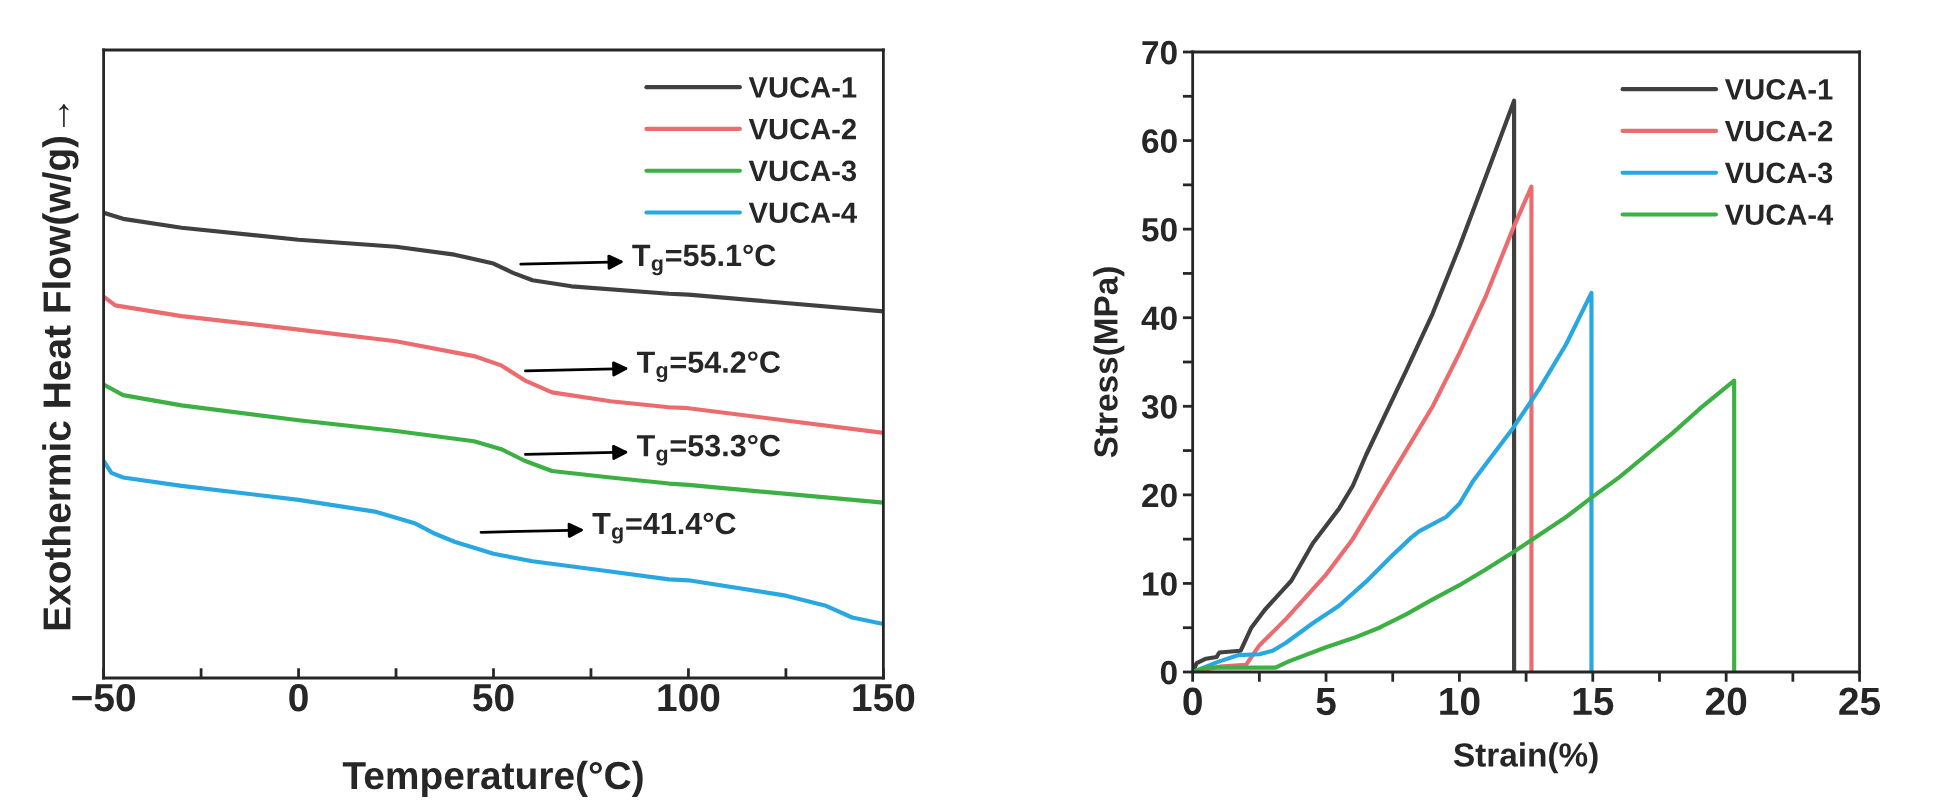  Describe the element at coordinates (1460, 701) in the screenshot. I see `x-tick-label: 10` at that location.